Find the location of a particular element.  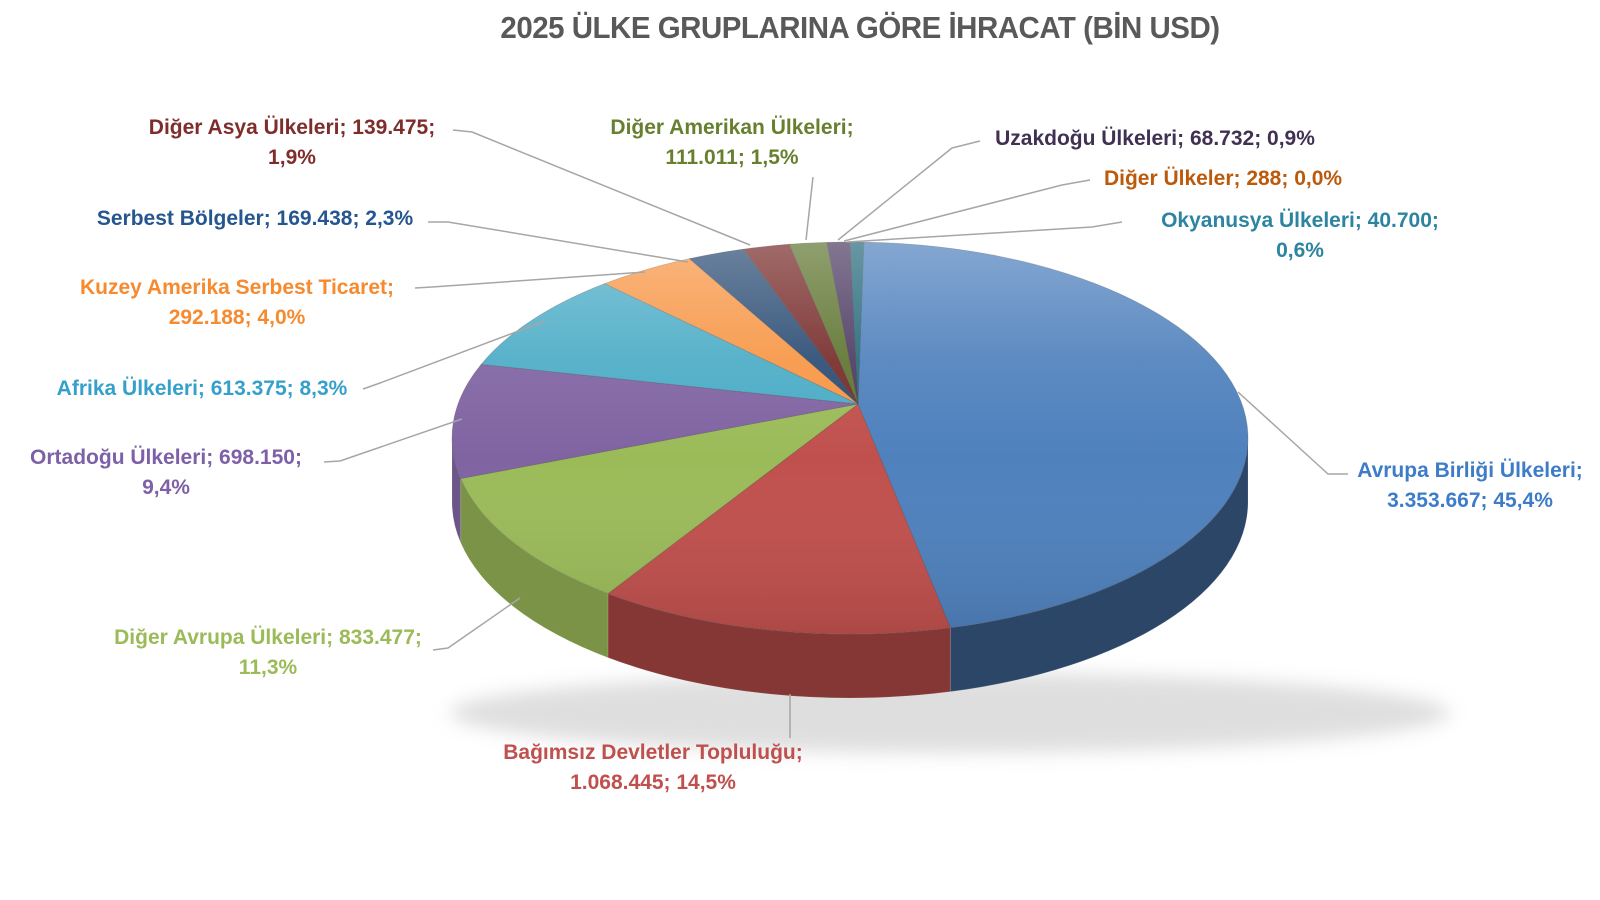

data-label-afrika: Afrika Ülkeleri; 613.375; 8,3% is located at coordinates (202, 389).